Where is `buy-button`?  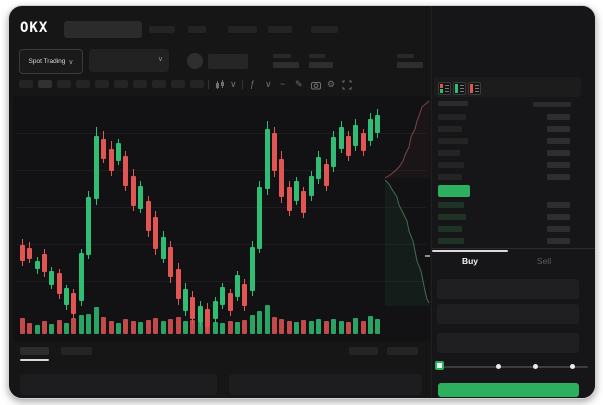
buy-button is located at coordinates (508, 390).